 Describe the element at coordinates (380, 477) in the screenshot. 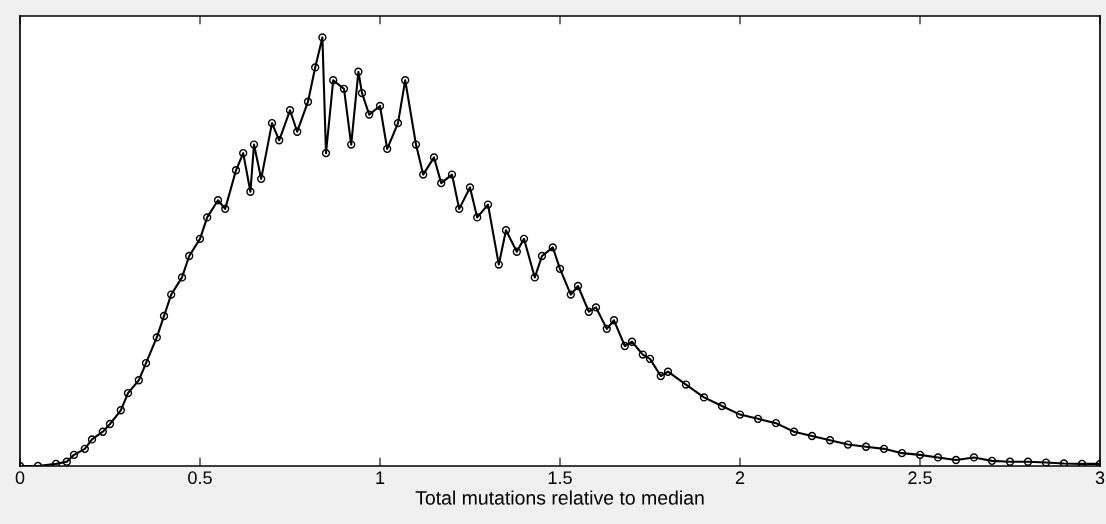

I see `x-tick-label: 1` at that location.